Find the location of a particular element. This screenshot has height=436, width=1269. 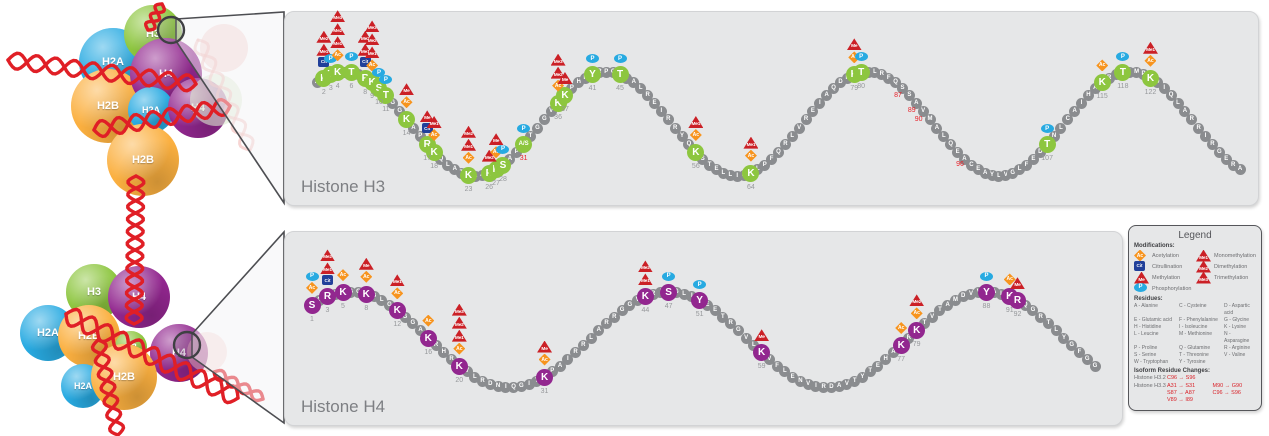

legend-residue-item: Y - Tyrosine is located at coordinates (1192, 362).